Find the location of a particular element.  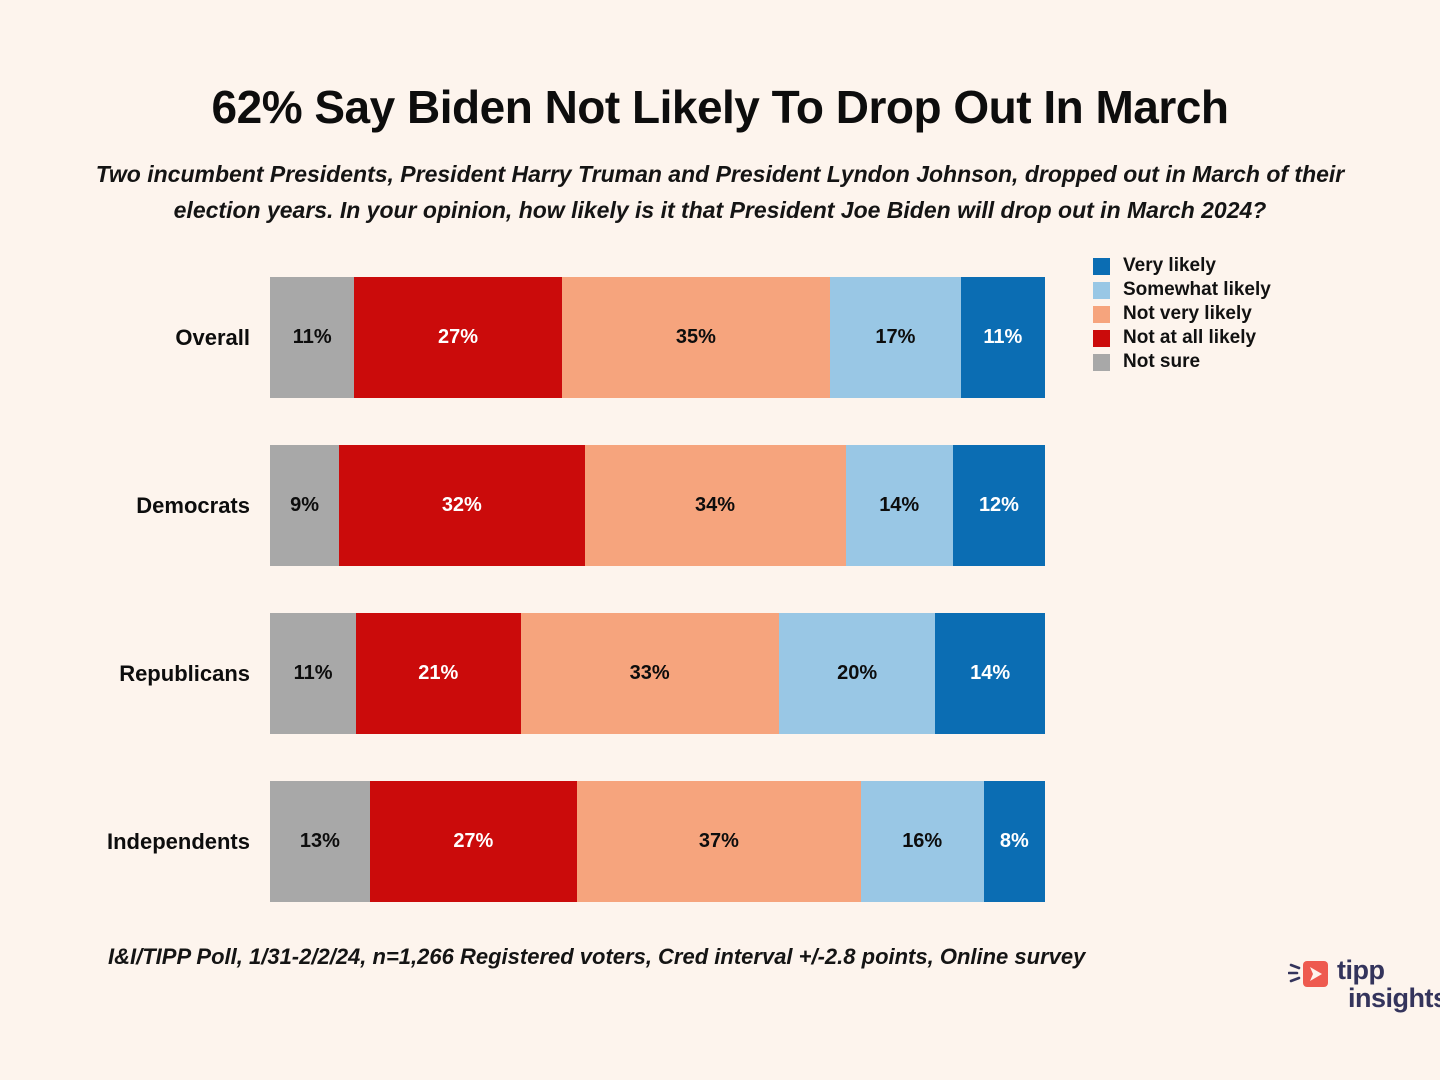

logo-line2: insights is located at coordinates (1394, 998).